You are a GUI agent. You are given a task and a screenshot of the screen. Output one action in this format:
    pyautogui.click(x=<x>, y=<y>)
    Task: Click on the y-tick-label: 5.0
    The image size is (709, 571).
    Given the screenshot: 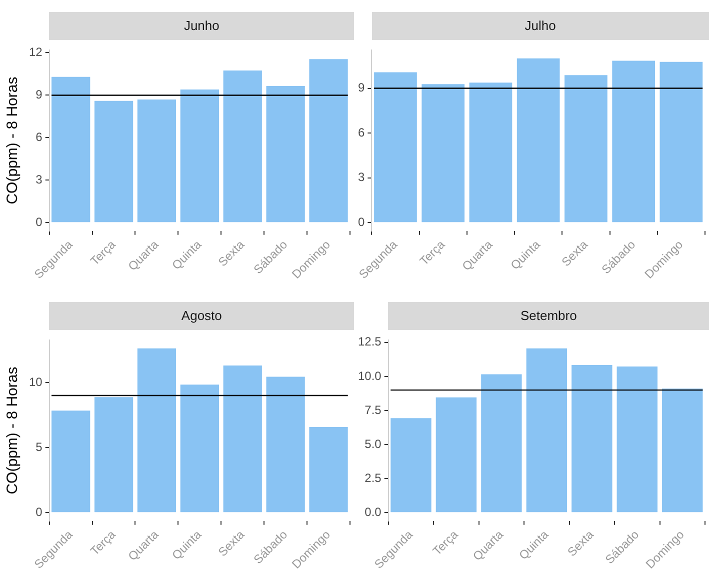 What is the action you would take?
    pyautogui.click(x=373, y=443)
    